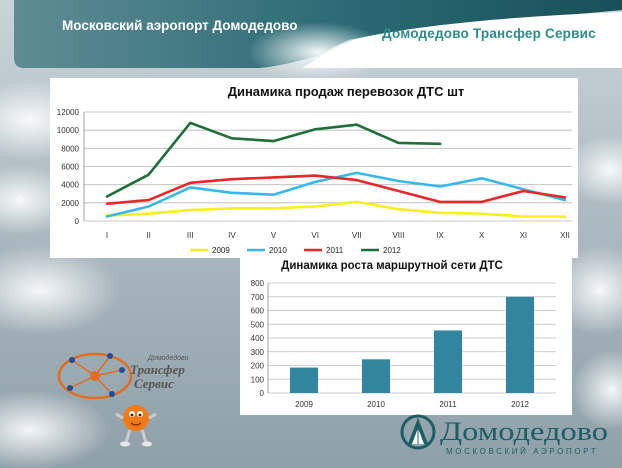  What do you see at coordinates (232, 235) in the screenshot?
I see `line-chart-x-tick-label: IV` at bounding box center [232, 235].